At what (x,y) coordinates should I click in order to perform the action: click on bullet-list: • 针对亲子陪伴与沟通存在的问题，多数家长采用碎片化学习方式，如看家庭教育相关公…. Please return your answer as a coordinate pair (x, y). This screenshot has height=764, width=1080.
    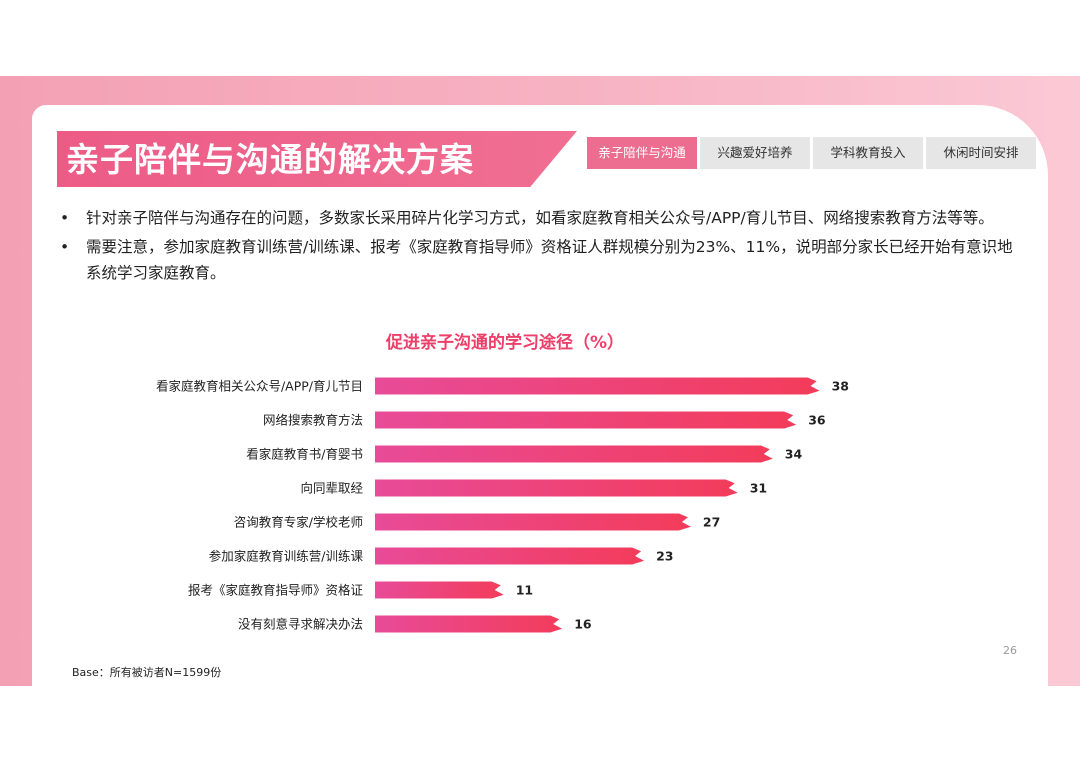
    Looking at the image, I should click on (540, 247).